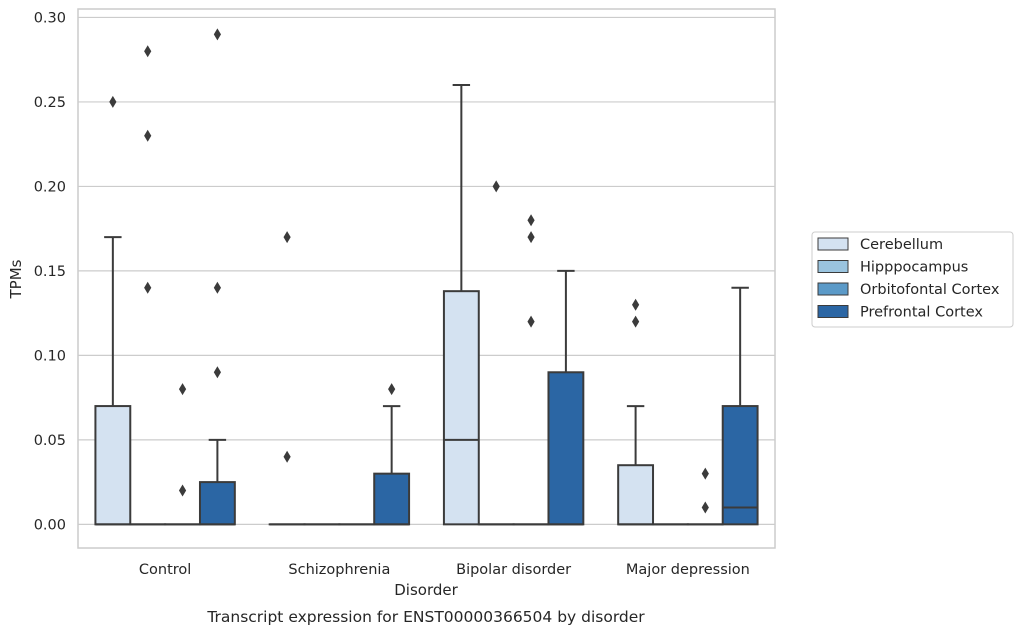 The height and width of the screenshot is (634, 1023). I want to click on y-axis-ticks: 0.00 0.05 0.10 0.15 0.20 0.25 0.30, so click(50, 271).